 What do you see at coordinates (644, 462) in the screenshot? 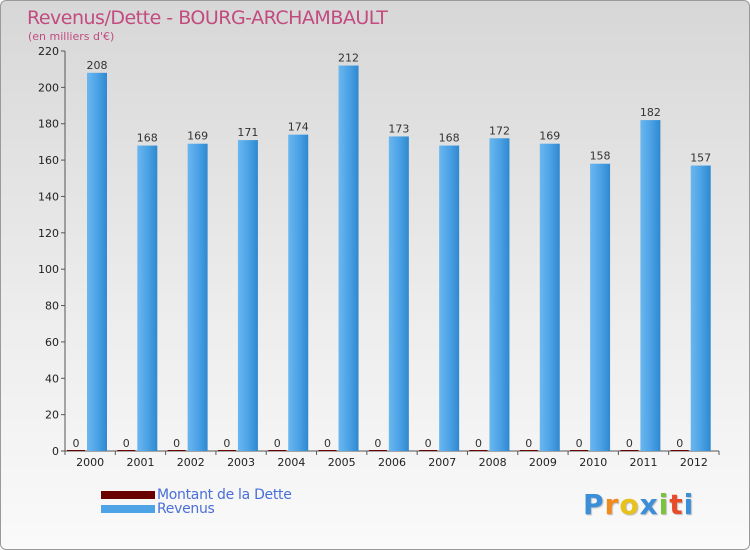
I see `x-tick-label: 2011` at bounding box center [644, 462].